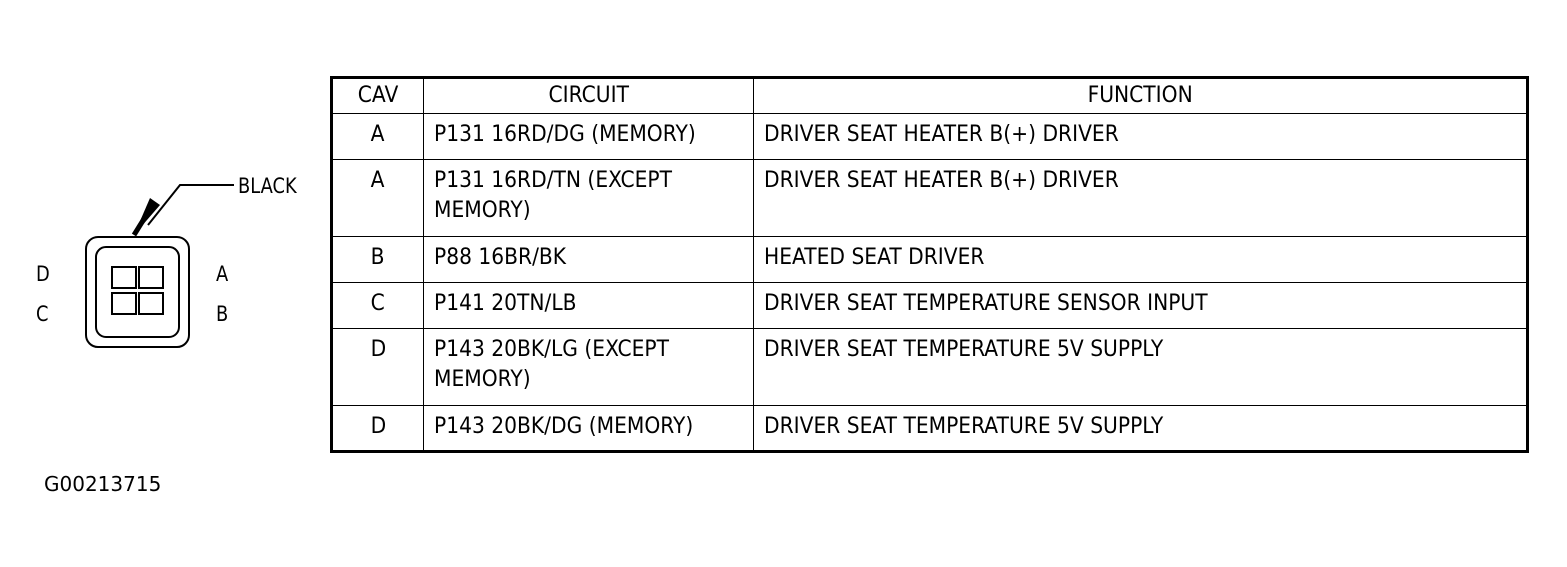 This screenshot has height=567, width=1567. Describe the element at coordinates (151, 303) in the screenshot. I see `cavity-b` at that location.